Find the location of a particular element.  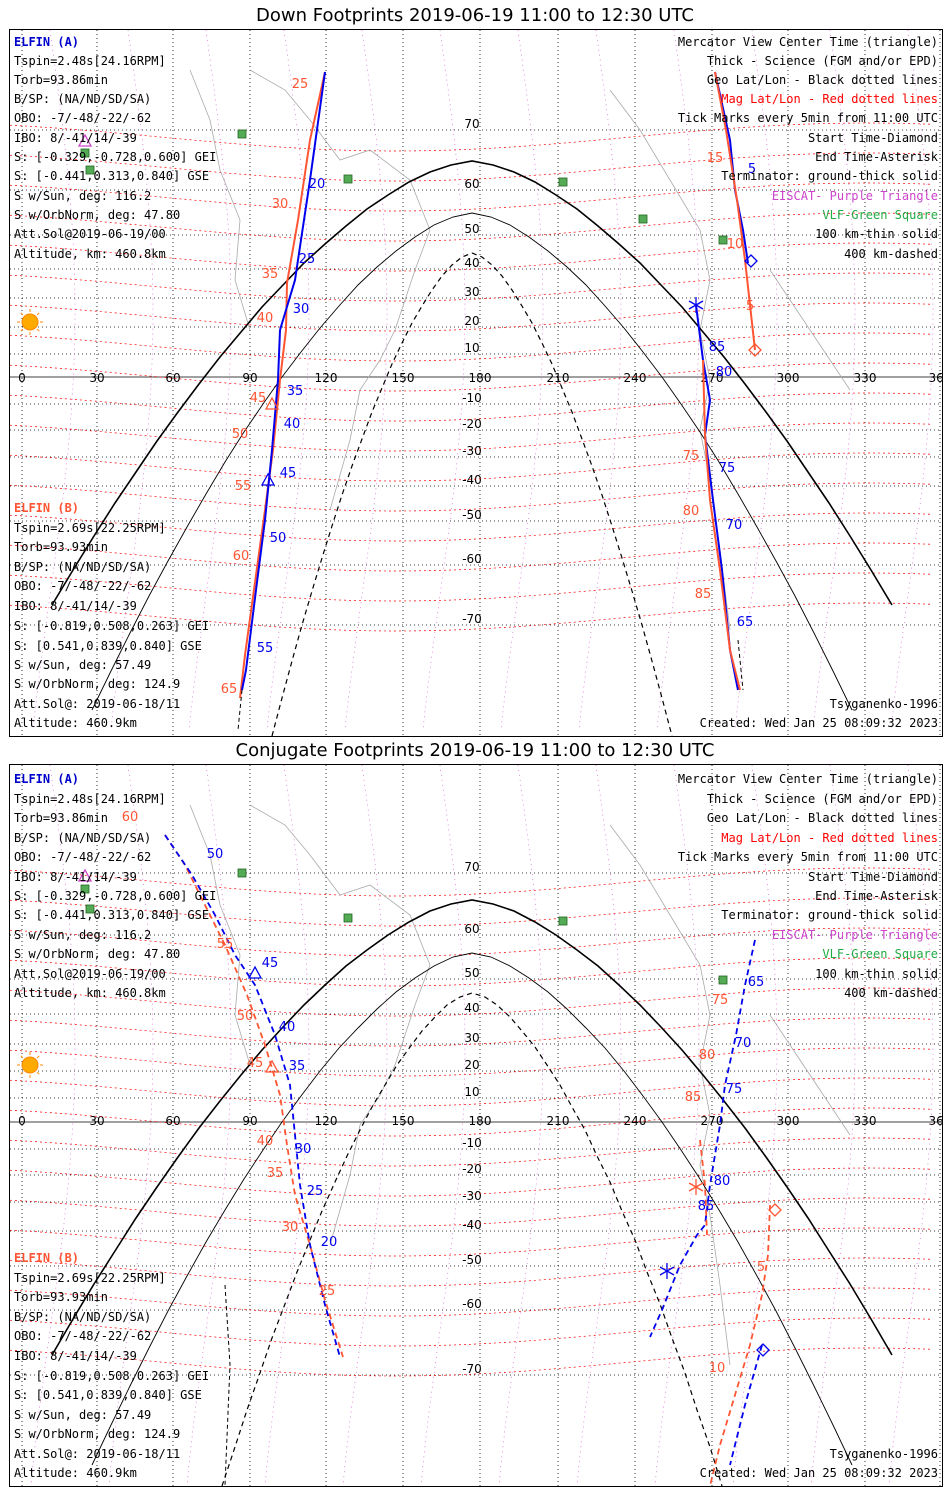

lon-label: 30 is located at coordinates (96, 378).